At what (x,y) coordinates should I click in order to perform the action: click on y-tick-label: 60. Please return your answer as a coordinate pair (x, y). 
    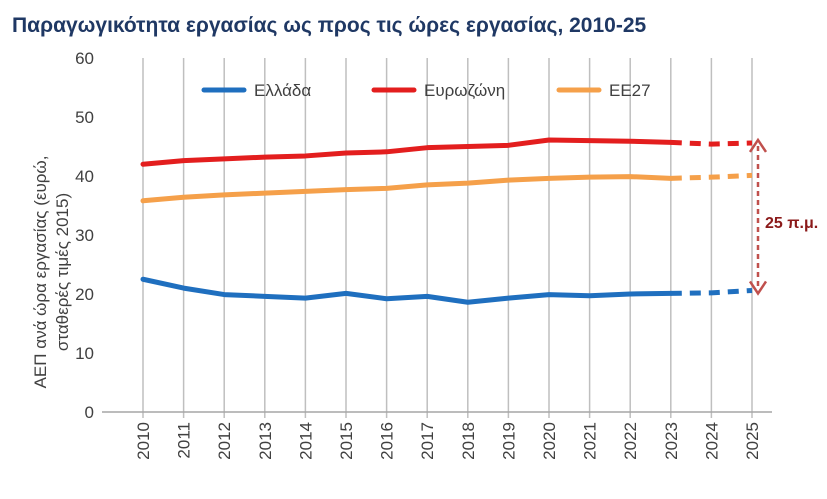
    Looking at the image, I should click on (84, 58).